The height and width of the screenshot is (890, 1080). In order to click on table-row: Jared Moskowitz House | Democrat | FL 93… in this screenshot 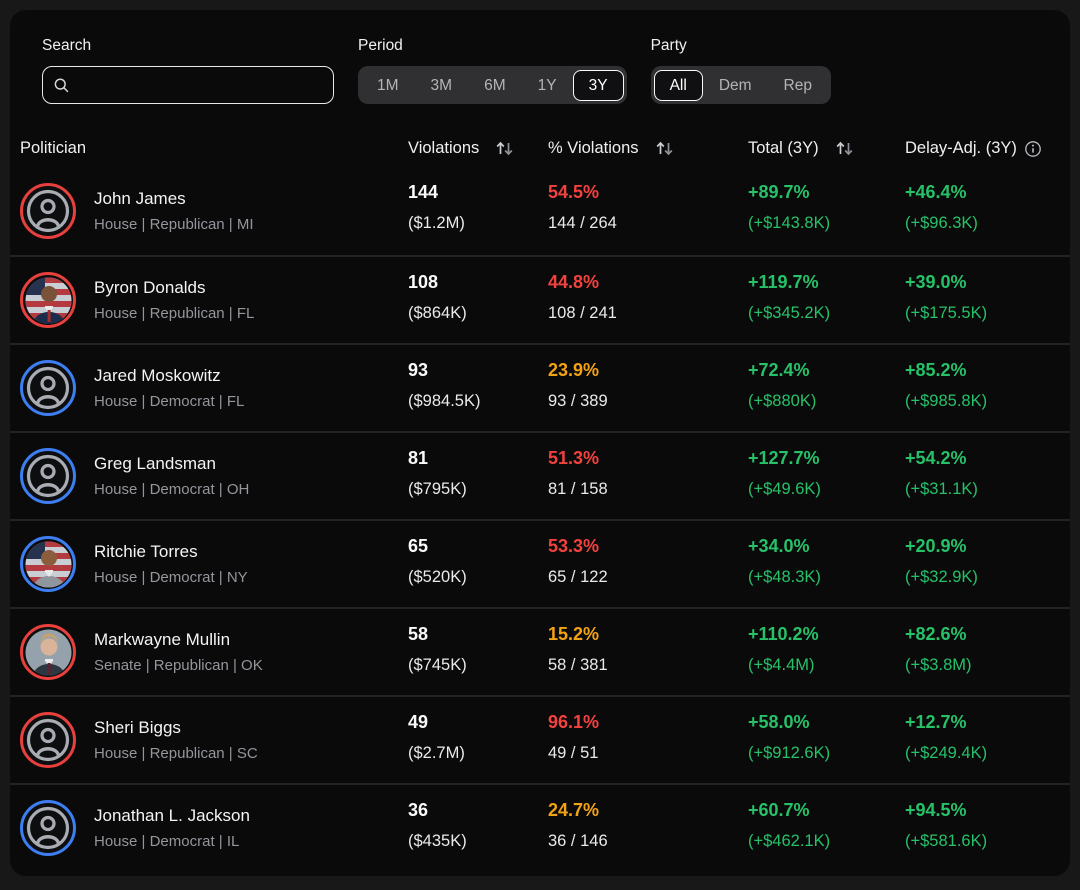, I will do `click(540, 387)`.